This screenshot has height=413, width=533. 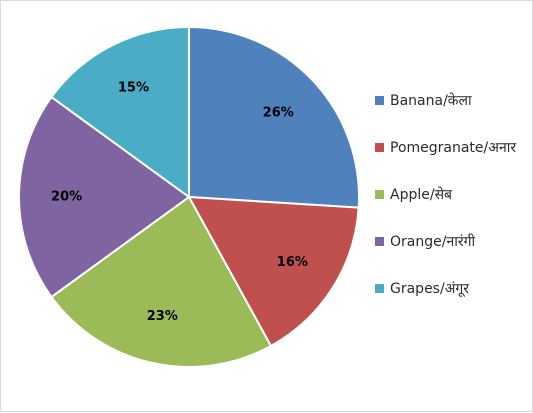 I want to click on data-label-apple: 23%, so click(x=162, y=316).